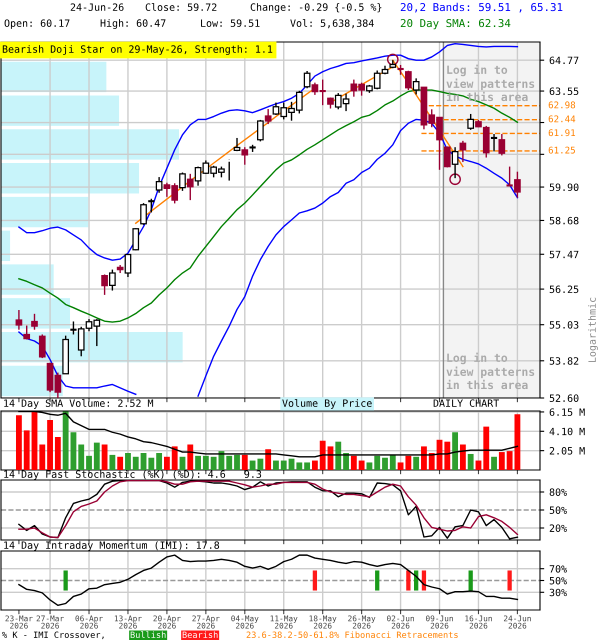 This screenshot has width=600, height=640. Describe the element at coordinates (97, 7) in the screenshot. I see `text: 24-Jun-26` at that location.